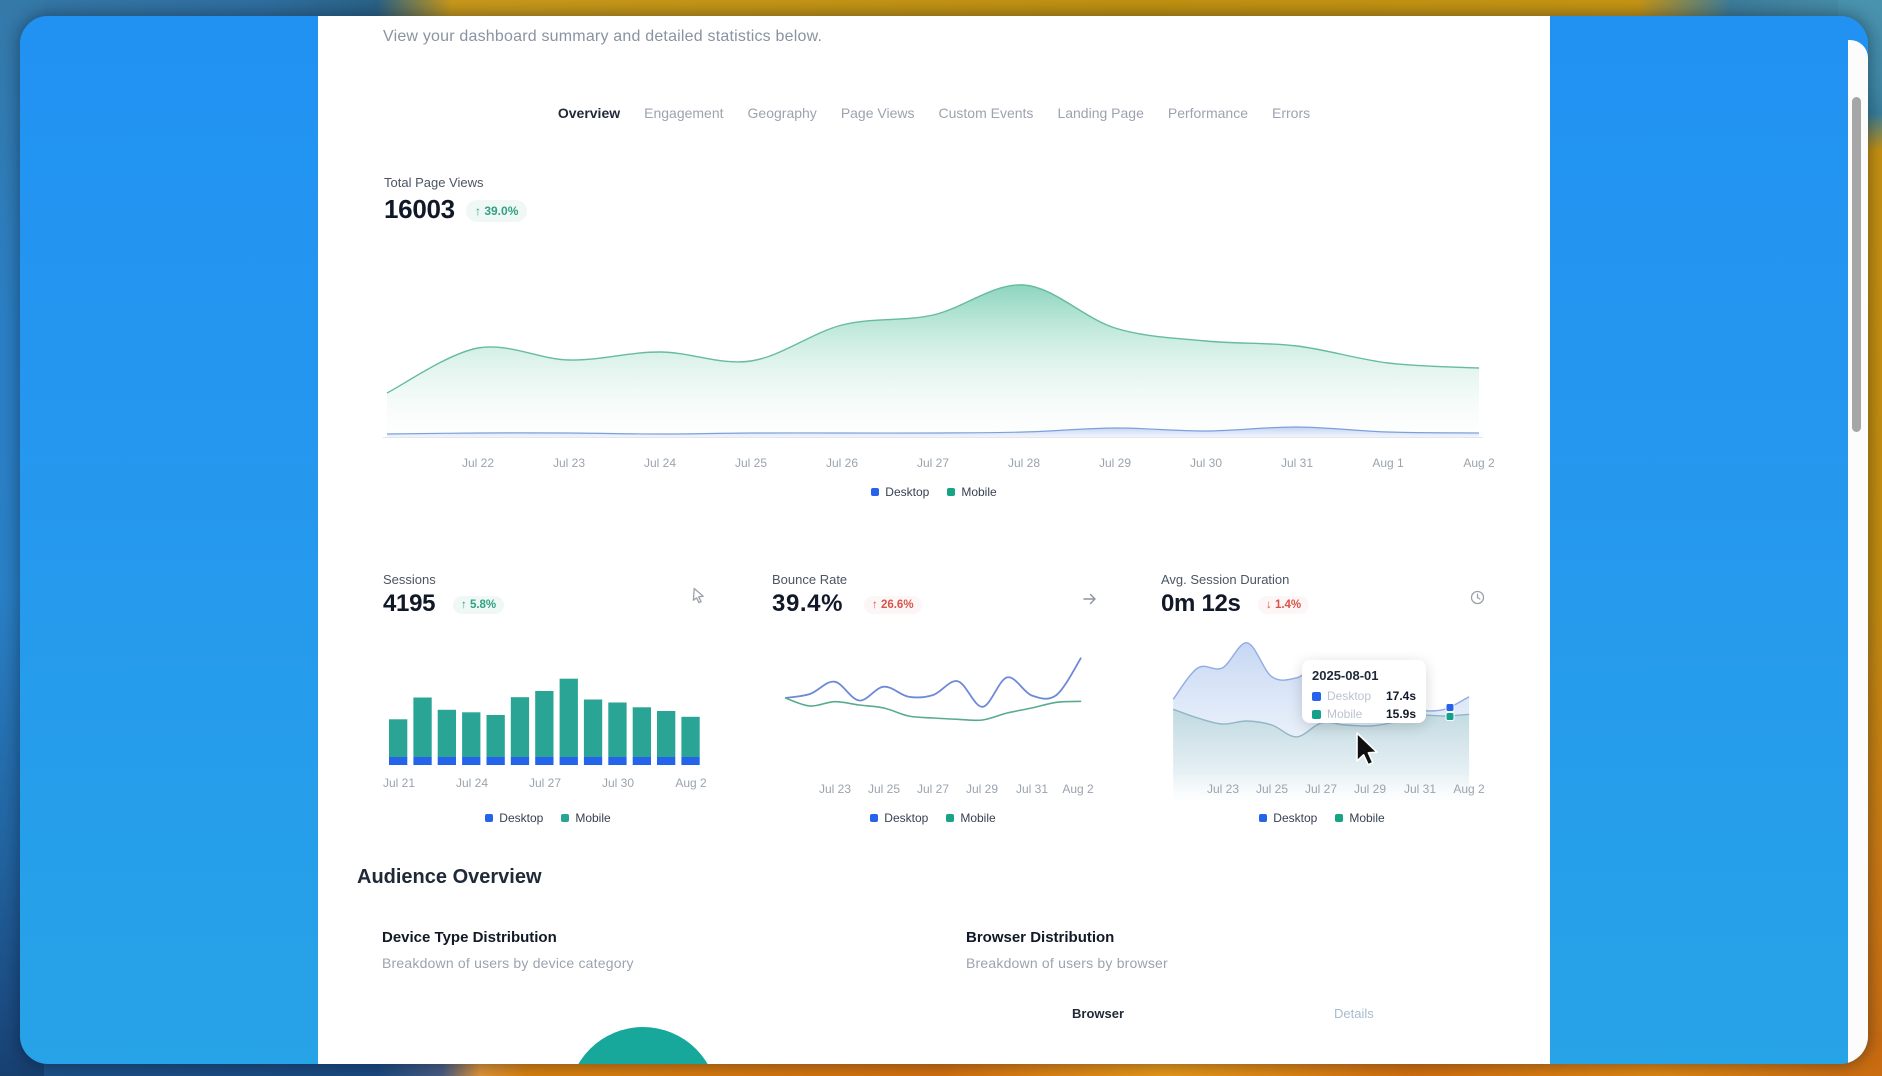 This screenshot has height=1076, width=1882. What do you see at coordinates (478, 463) in the screenshot?
I see `svg-text: Jul 22` at bounding box center [478, 463].